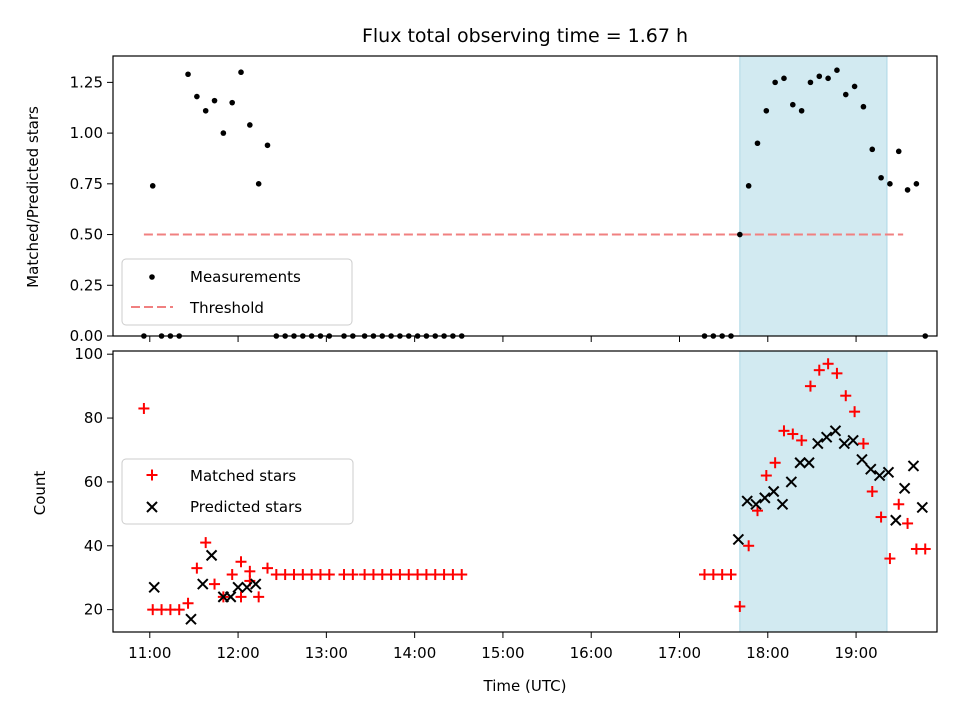  Describe the element at coordinates (855, 653) in the screenshot. I see `x-tick-label: 19:00` at that location.